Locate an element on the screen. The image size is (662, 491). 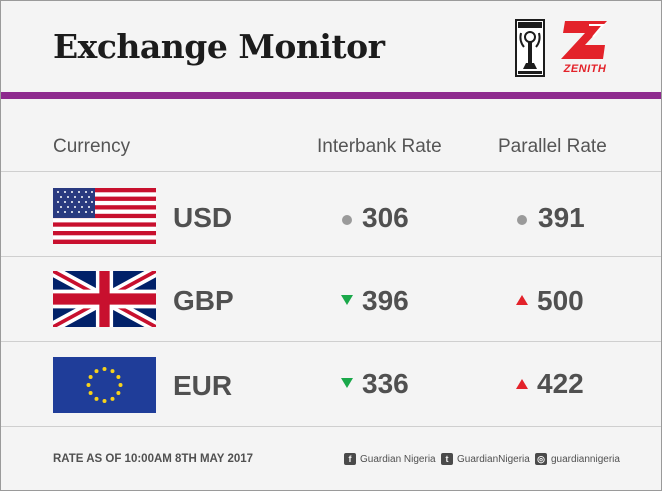
currency-code-usd: USD is located at coordinates (203, 217).